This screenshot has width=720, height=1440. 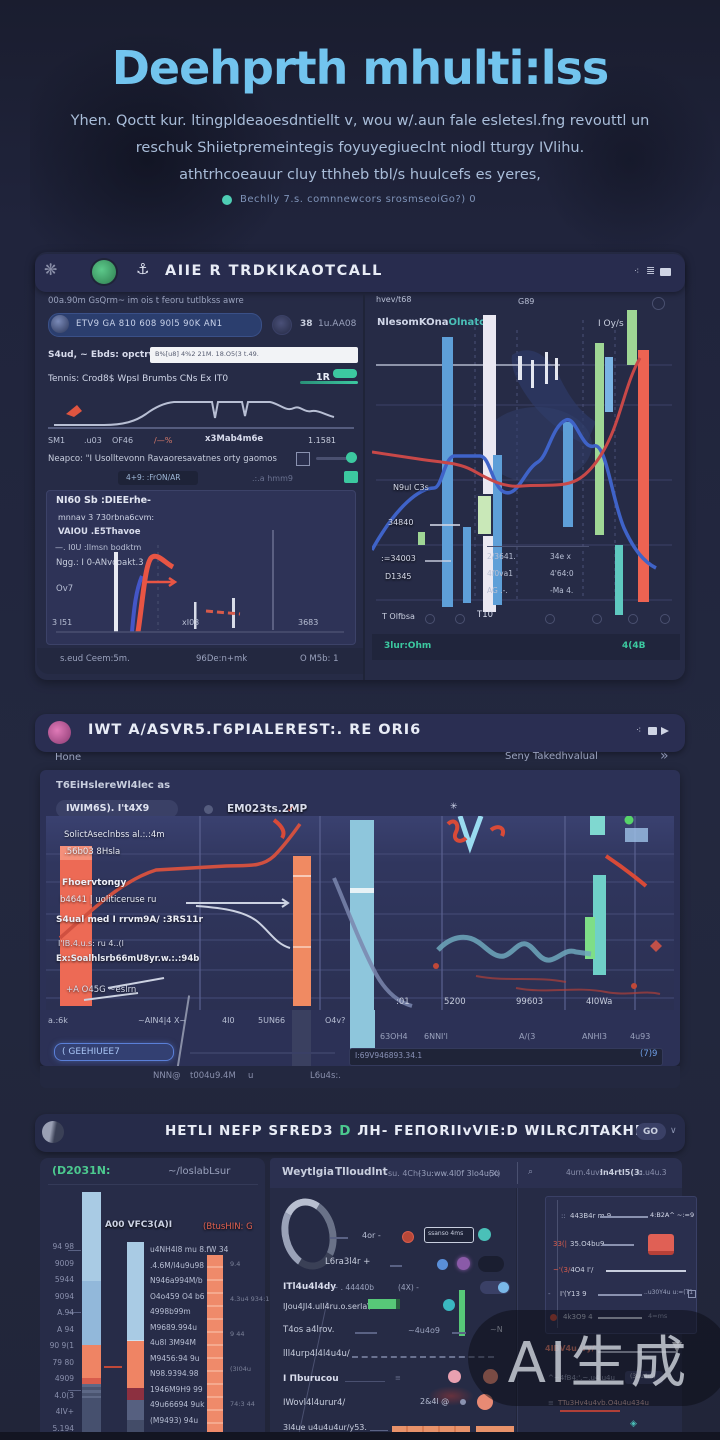 What do you see at coordinates (640, 1036) in the screenshot?
I see `p2-xtick-bot-4: 4u93` at bounding box center [640, 1036].